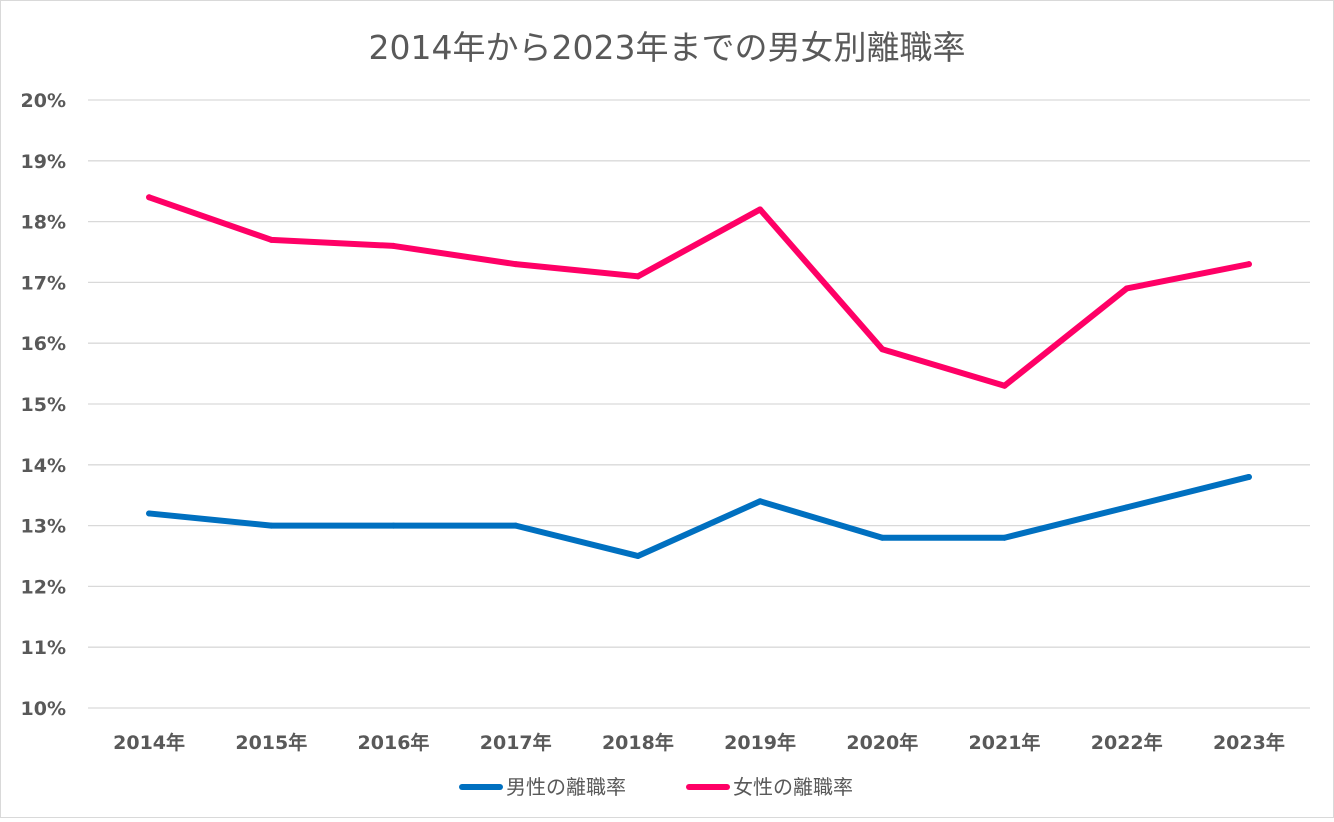 This screenshot has width=1334, height=822. Describe the element at coordinates (43, 283) in the screenshot. I see `y-tick-label: 17%` at that location.